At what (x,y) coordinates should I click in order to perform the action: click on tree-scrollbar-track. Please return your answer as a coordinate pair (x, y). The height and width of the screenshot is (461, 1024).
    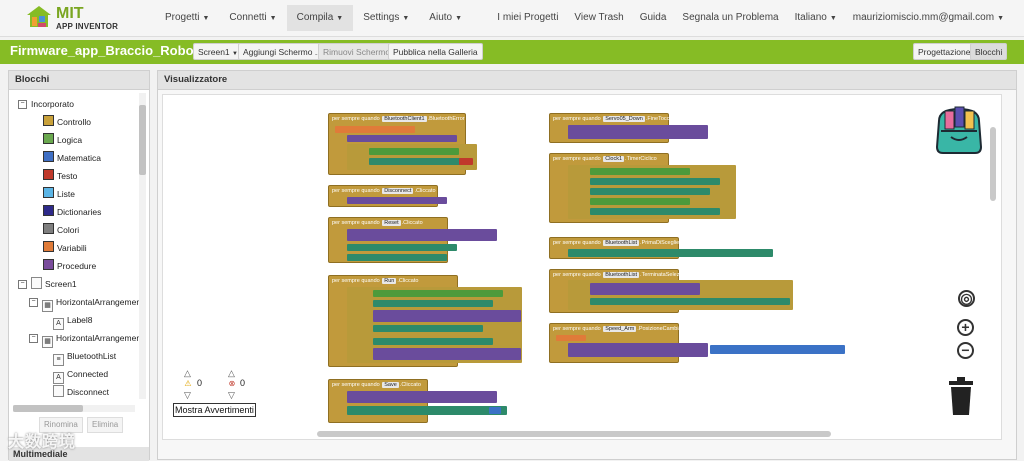
    Looking at the image, I should click on (142, 246).